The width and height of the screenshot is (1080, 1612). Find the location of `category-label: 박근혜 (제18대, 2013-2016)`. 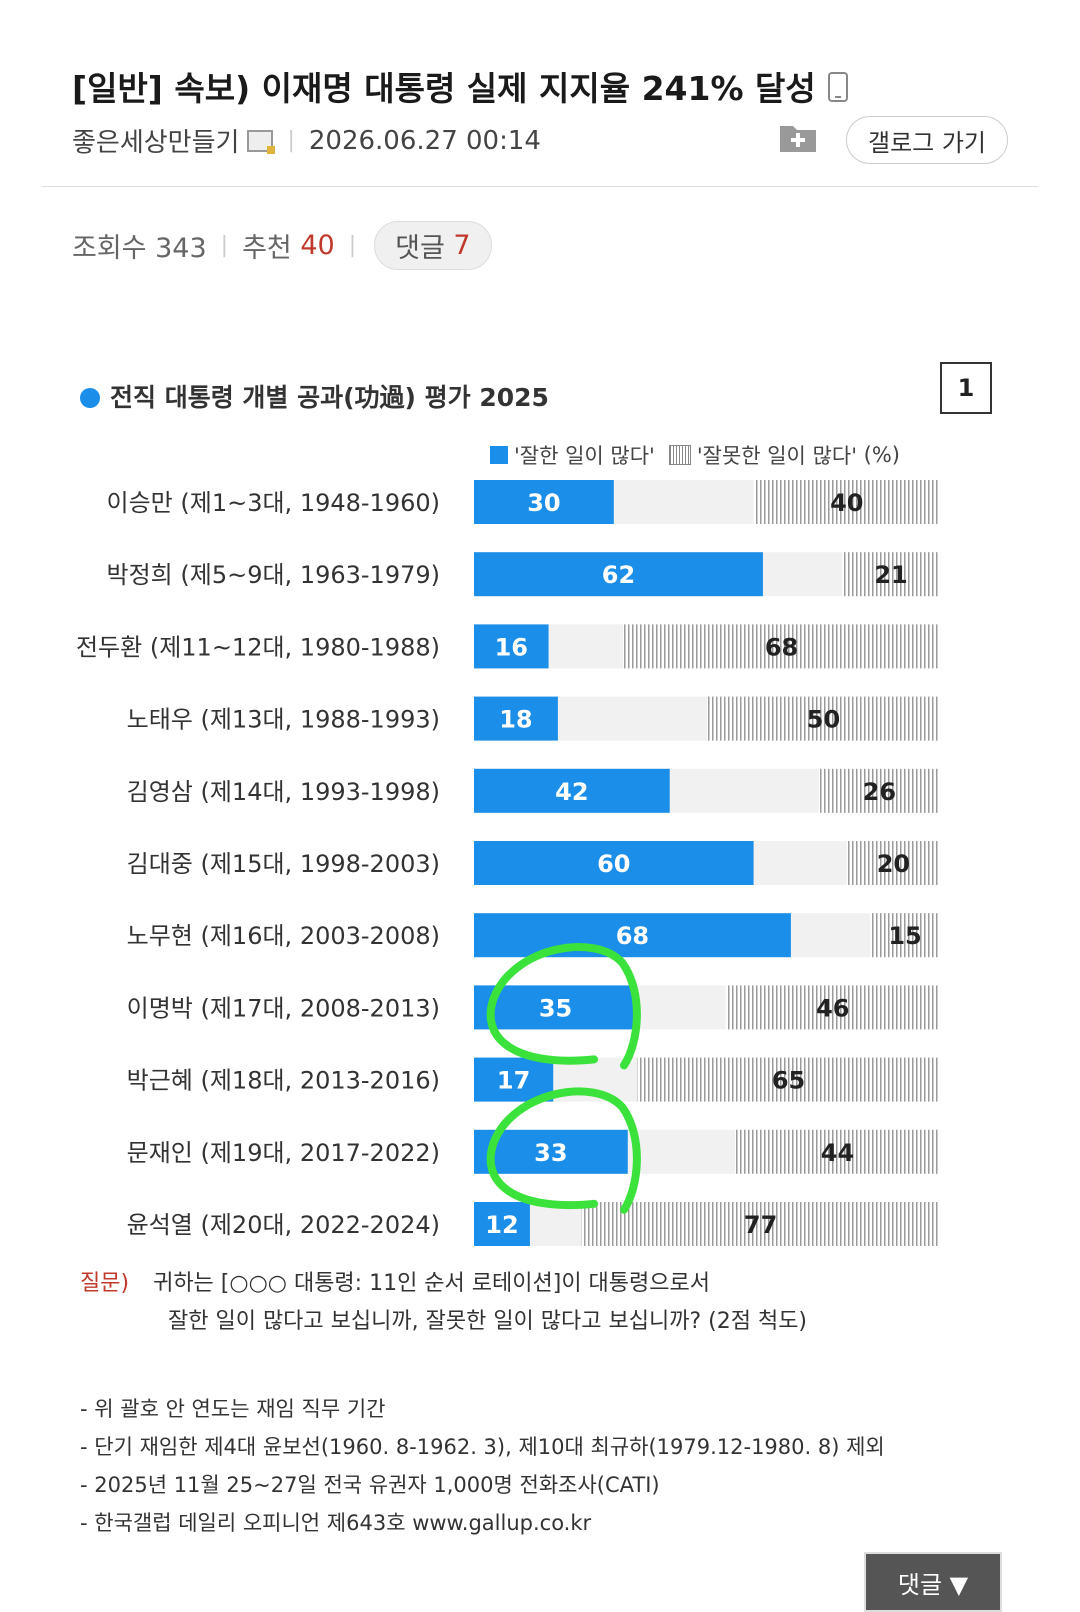

category-label: 박근혜 (제18대, 2013-2016) is located at coordinates (283, 1081).